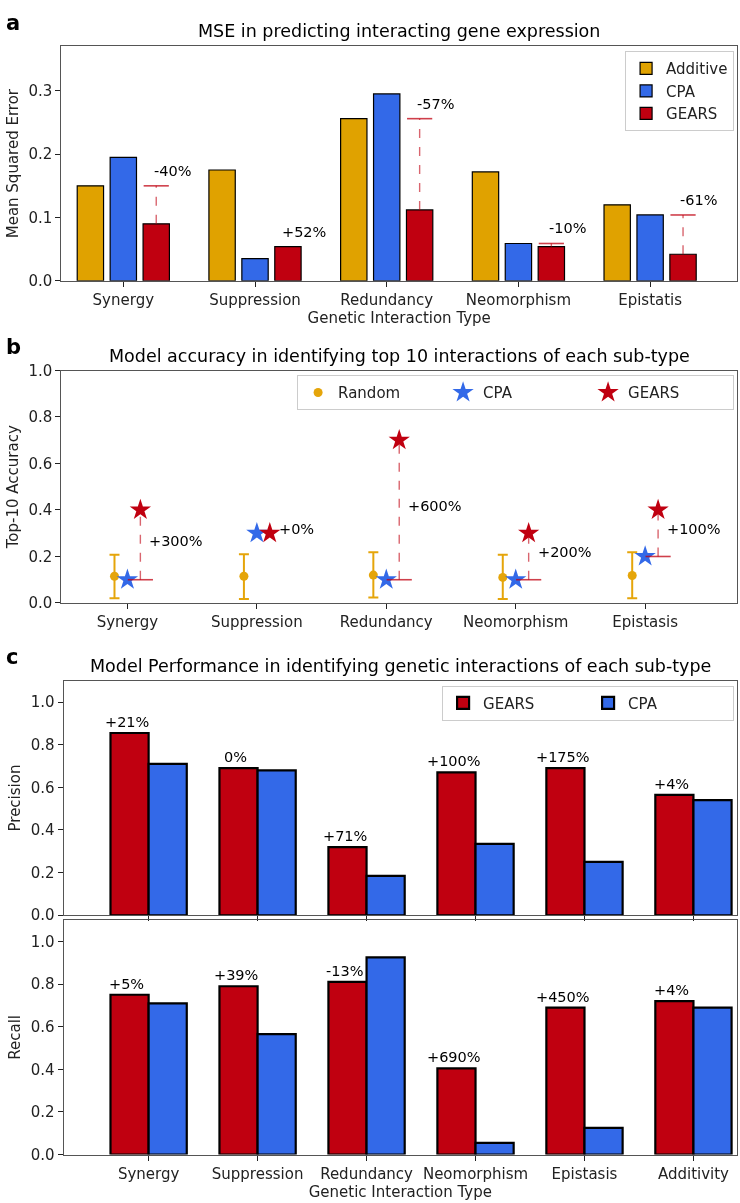 The width and height of the screenshot is (740, 1203). I want to click on y-axis-title: Precision, so click(15, 798).